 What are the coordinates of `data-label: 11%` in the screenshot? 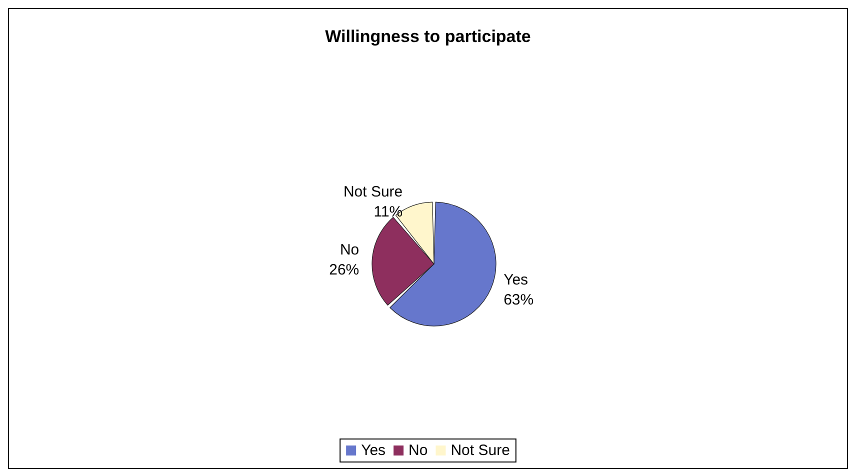 It's located at (388, 211).